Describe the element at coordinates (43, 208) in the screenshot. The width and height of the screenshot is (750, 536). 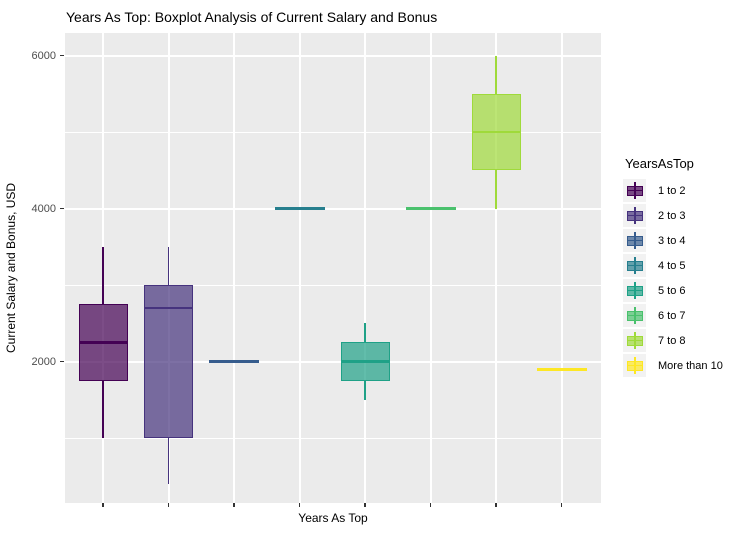
I see `y-tick-label: 4000` at that location.